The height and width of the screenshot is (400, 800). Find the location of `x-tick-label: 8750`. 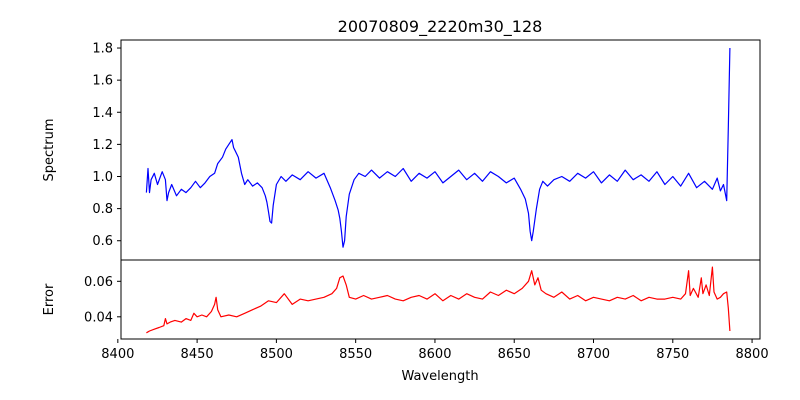

x-tick-label: 8750 is located at coordinates (672, 354).